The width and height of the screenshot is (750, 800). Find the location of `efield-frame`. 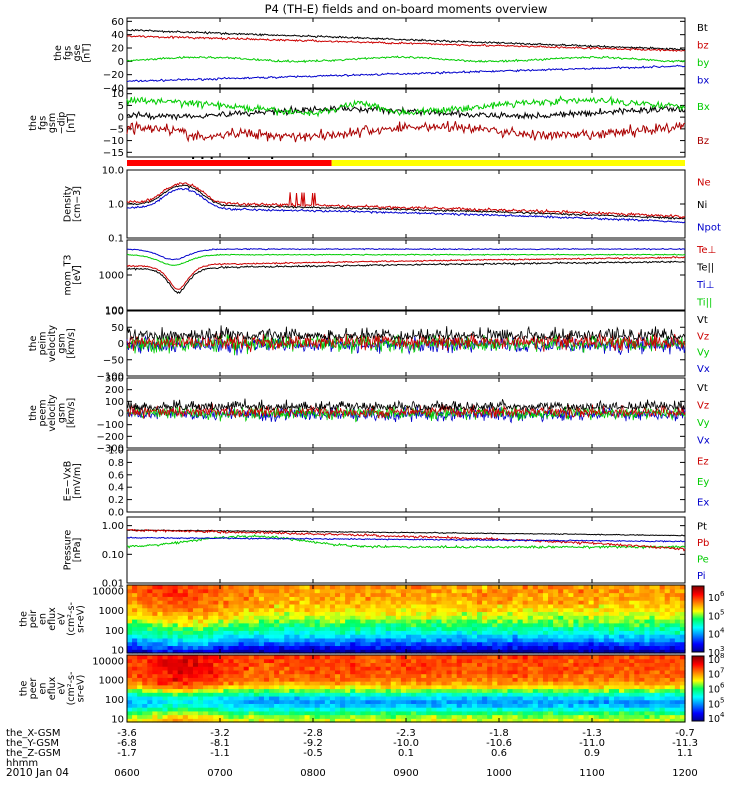

efield-frame is located at coordinates (406, 481).